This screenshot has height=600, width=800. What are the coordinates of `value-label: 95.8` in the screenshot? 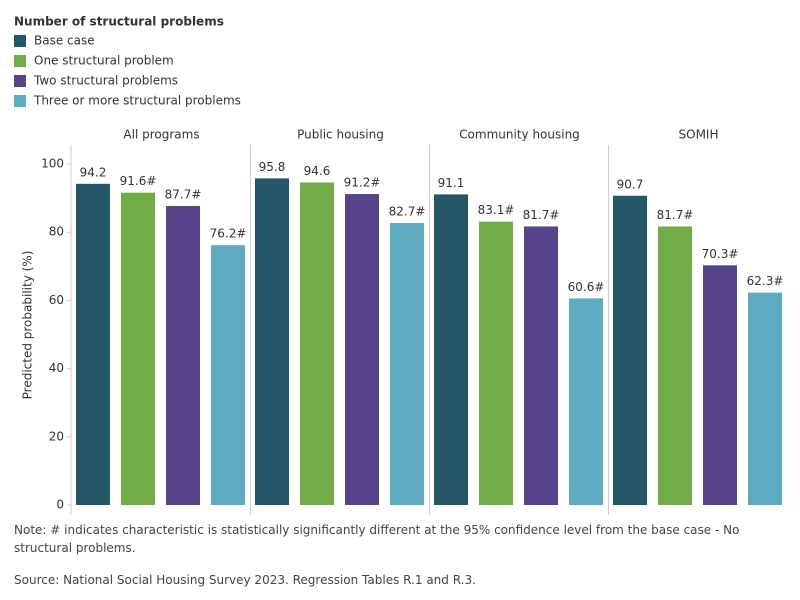 It's located at (272, 167).